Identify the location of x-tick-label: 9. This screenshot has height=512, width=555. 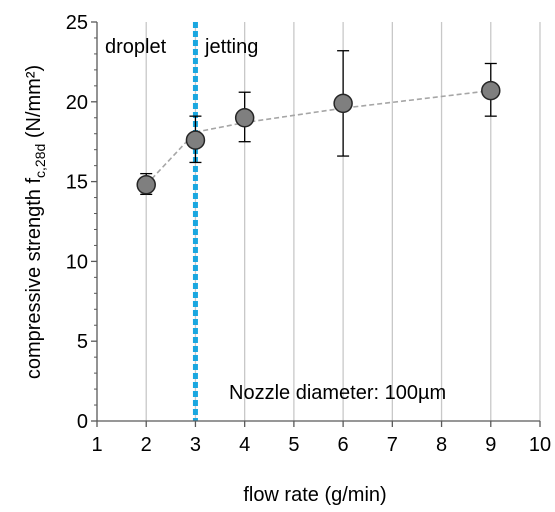
(490, 445).